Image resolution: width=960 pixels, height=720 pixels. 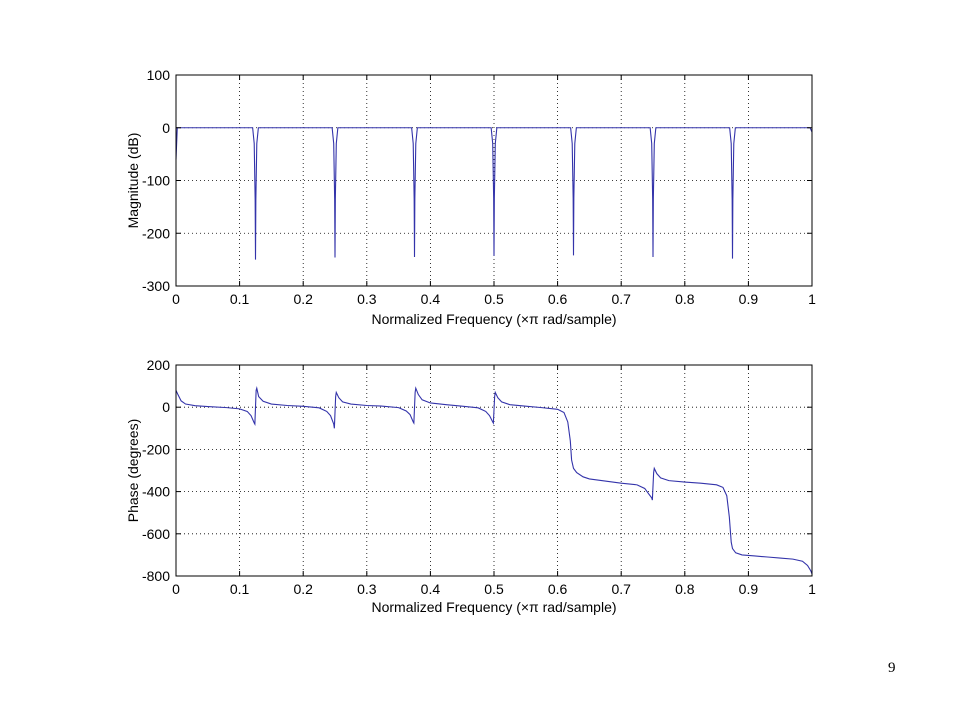 I want to click on series-line-magnitude, so click(x=494, y=193).